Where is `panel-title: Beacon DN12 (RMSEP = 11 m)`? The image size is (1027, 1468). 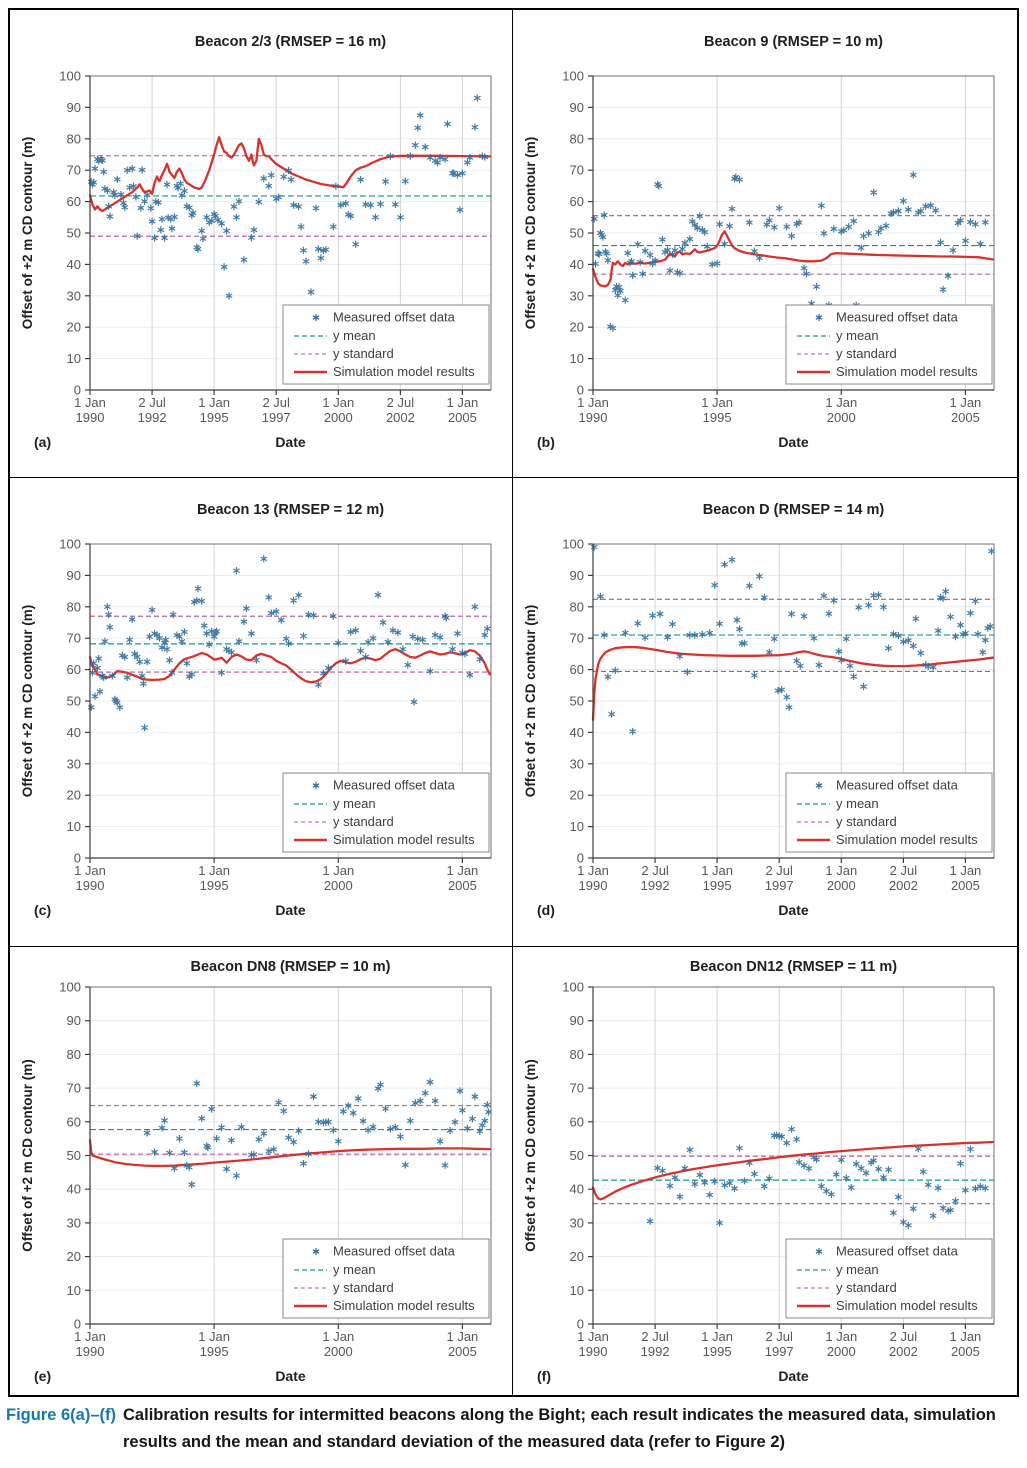 panel-title: Beacon DN12 (RMSEP = 11 m) is located at coordinates (793, 967).